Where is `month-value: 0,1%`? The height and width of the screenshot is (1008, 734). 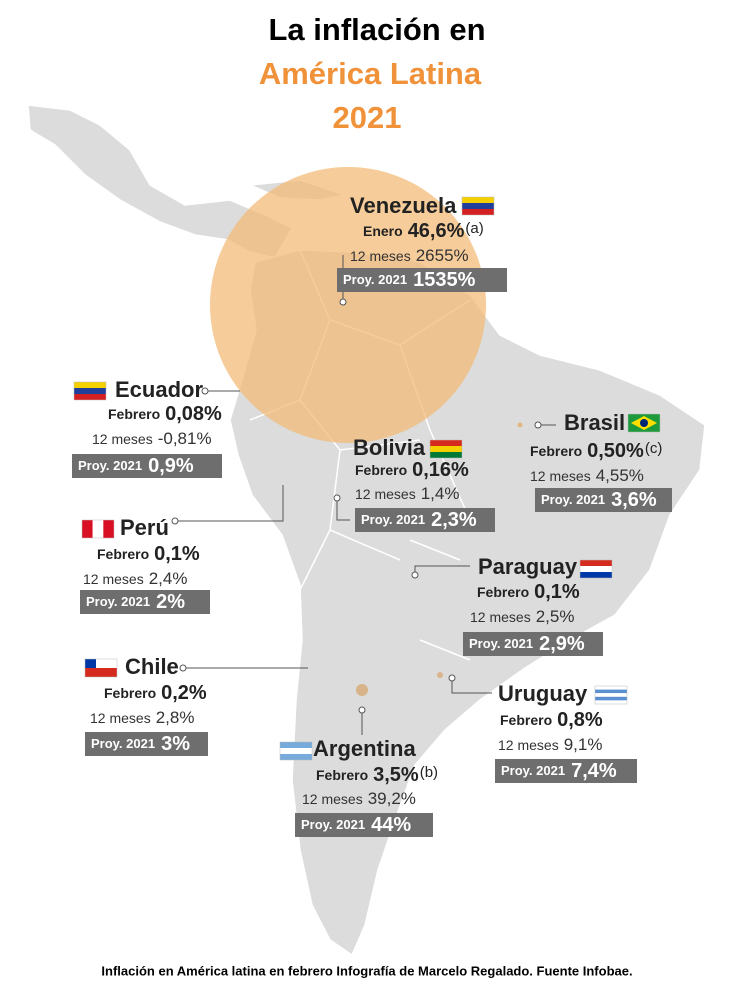
month-value: 0,1% is located at coordinates (557, 592).